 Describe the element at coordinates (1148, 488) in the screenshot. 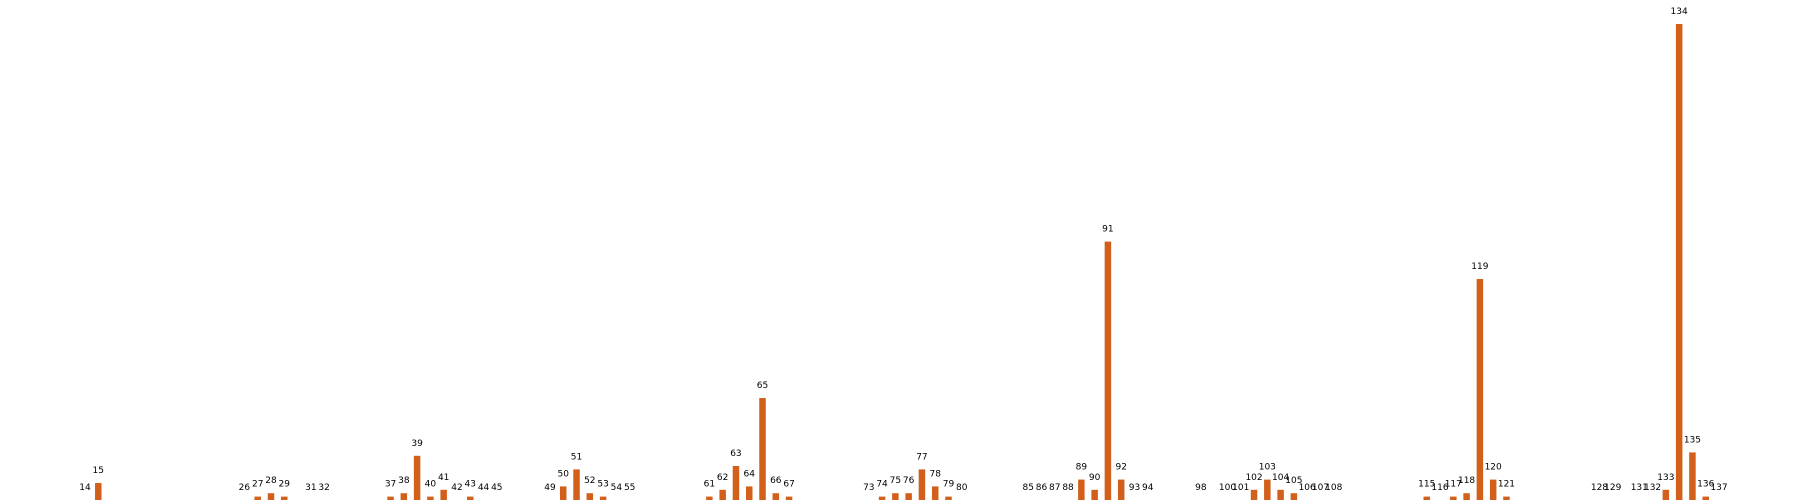

I see `bar-label-94: 94` at that location.